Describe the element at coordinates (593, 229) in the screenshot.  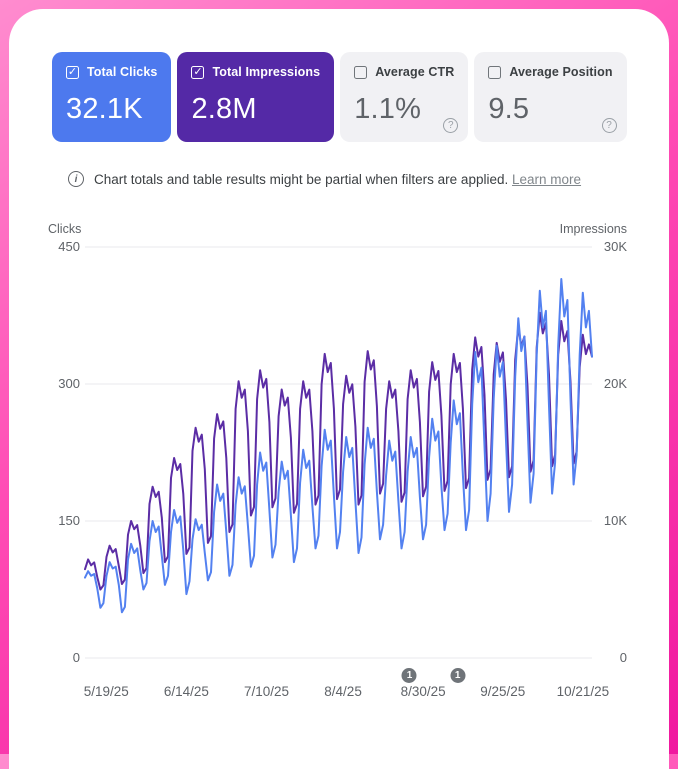
I see `right-axis-title: Impressions` at that location.